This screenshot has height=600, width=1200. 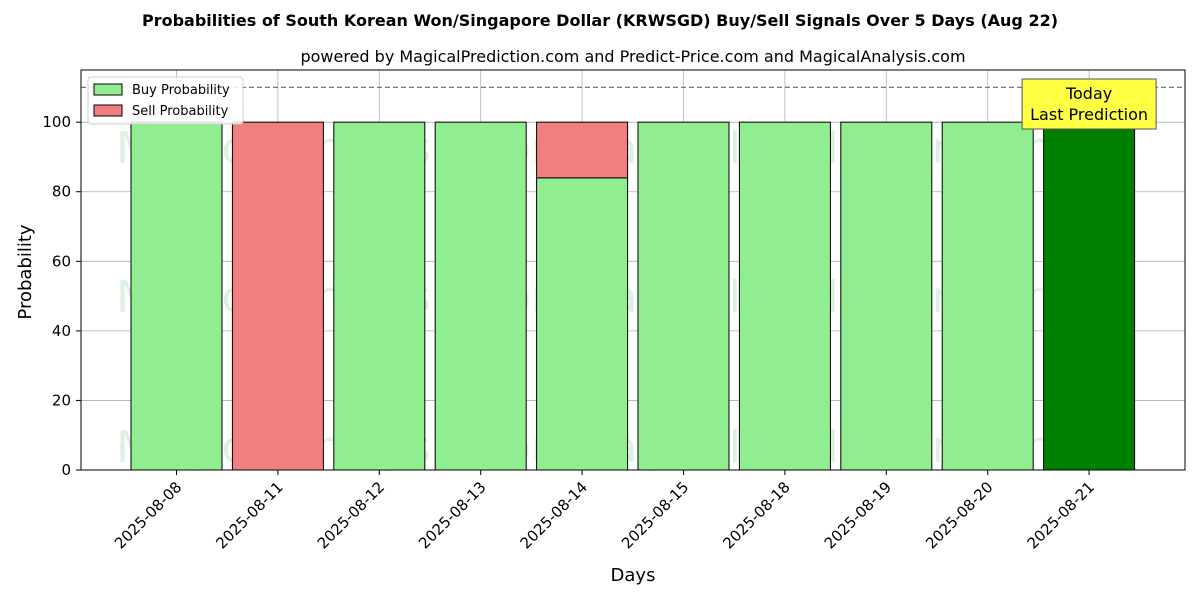 What do you see at coordinates (452, 515) in the screenshot?
I see `x-tick-label: 2025-08-13` at bounding box center [452, 515].